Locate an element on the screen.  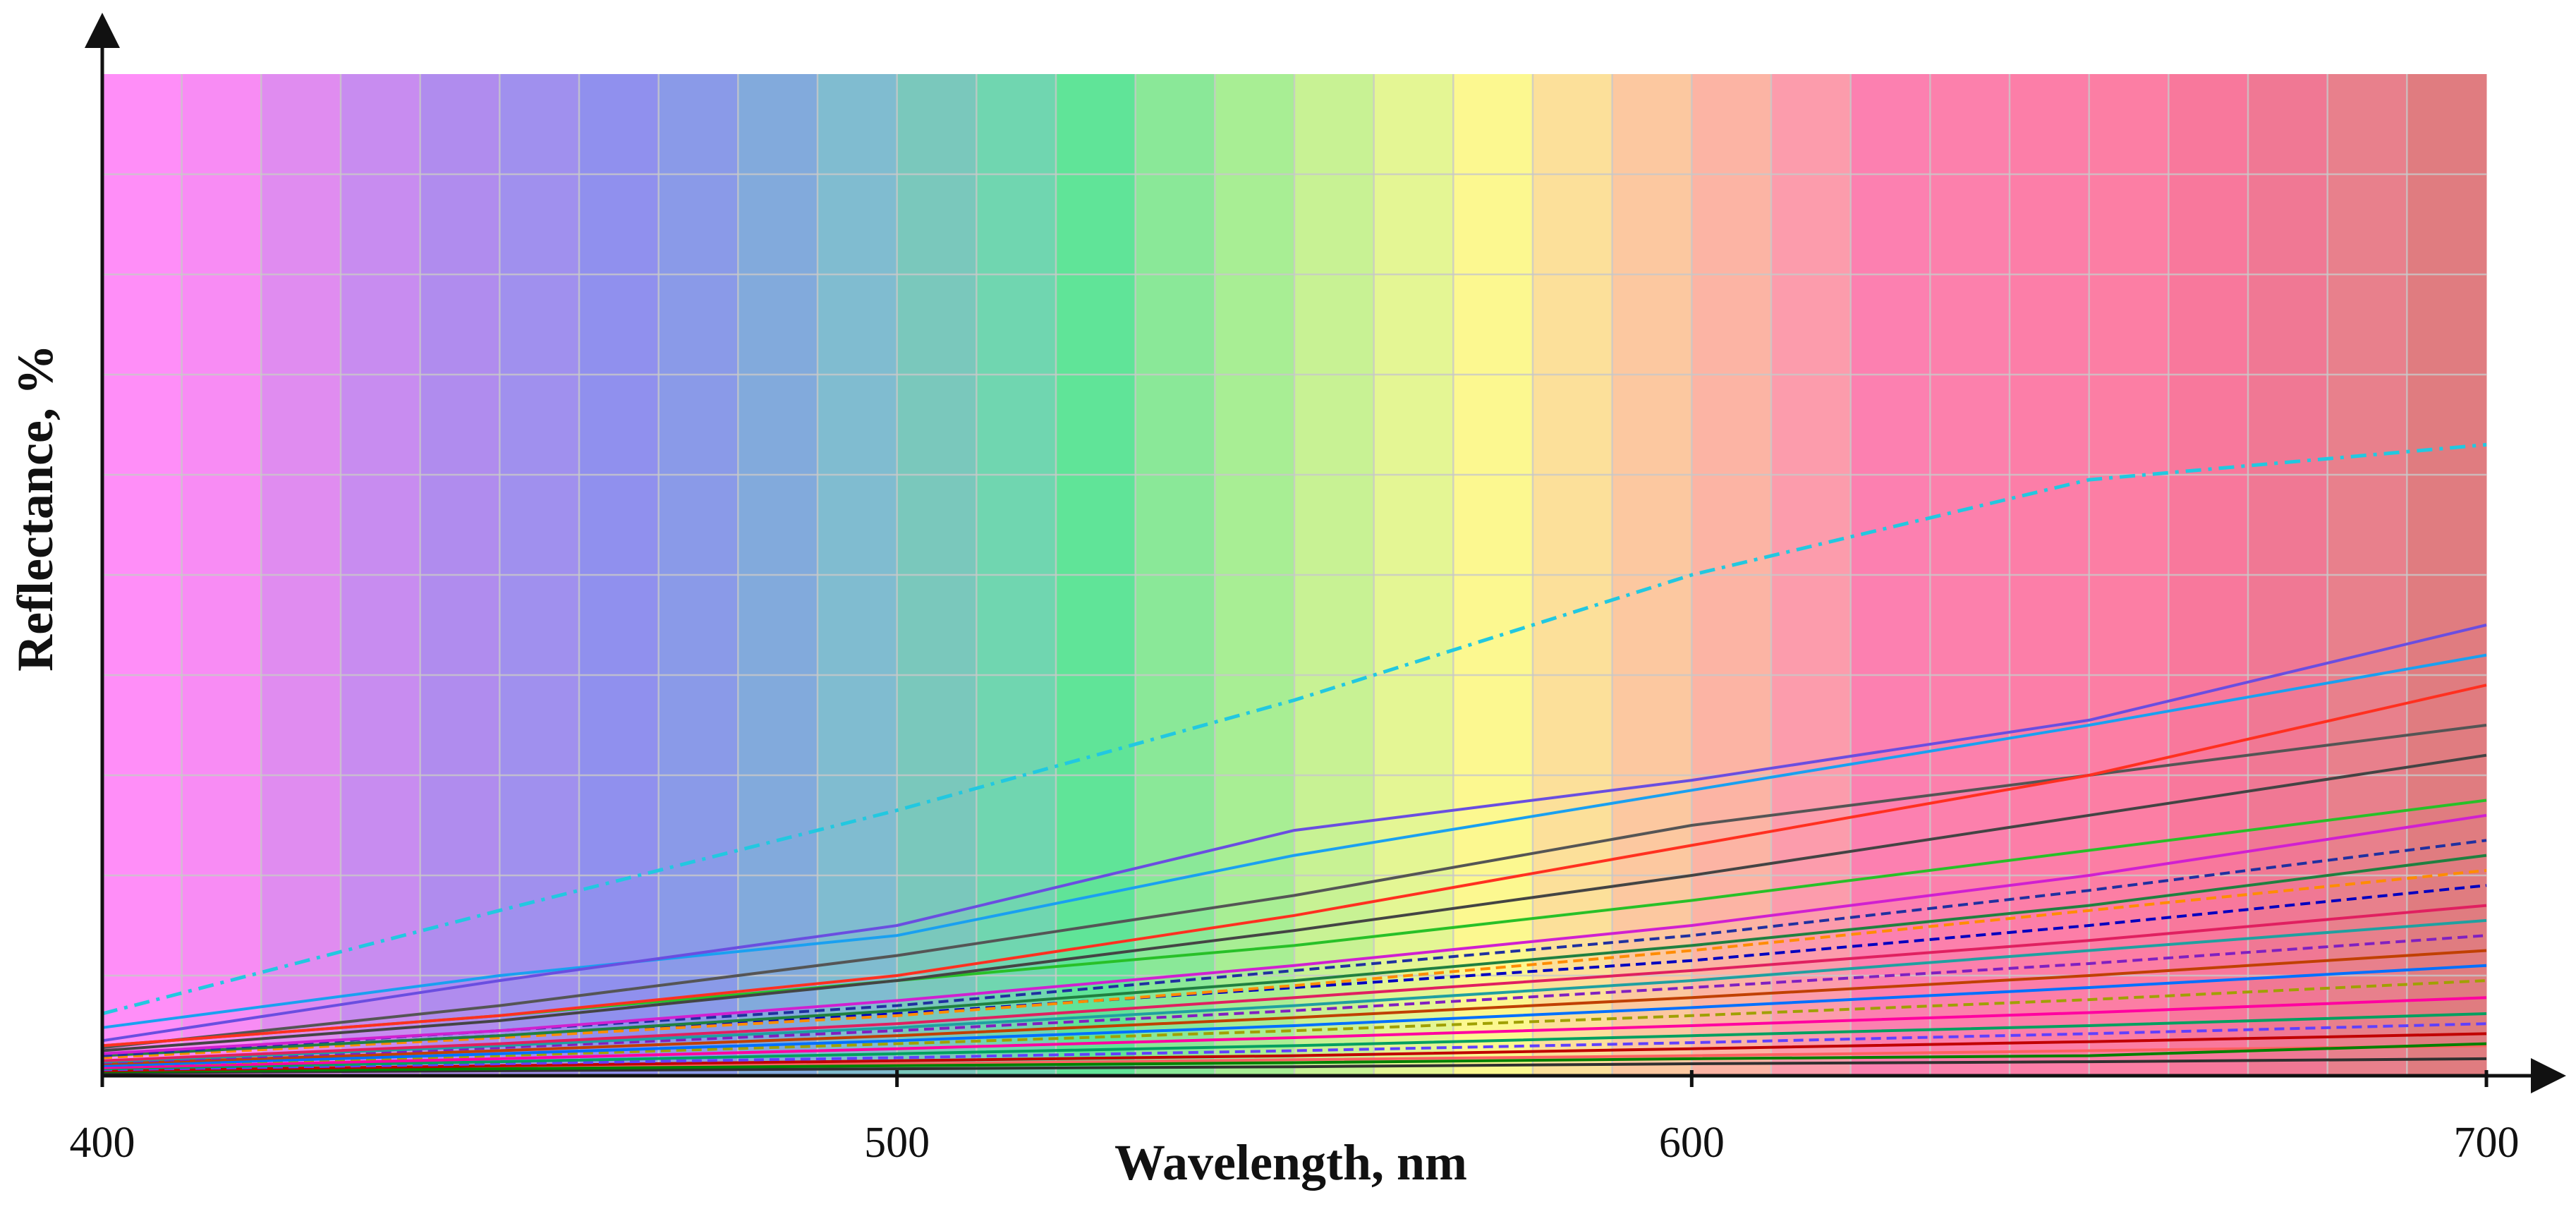
series-line-s18 is located at coordinates (1294, 1023).